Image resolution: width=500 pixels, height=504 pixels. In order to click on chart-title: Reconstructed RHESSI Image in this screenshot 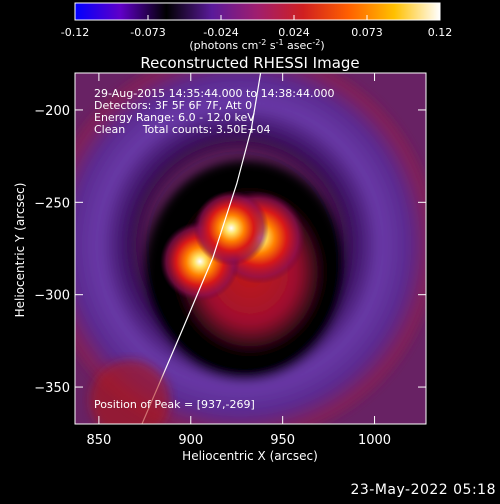, I will do `click(249, 63)`.